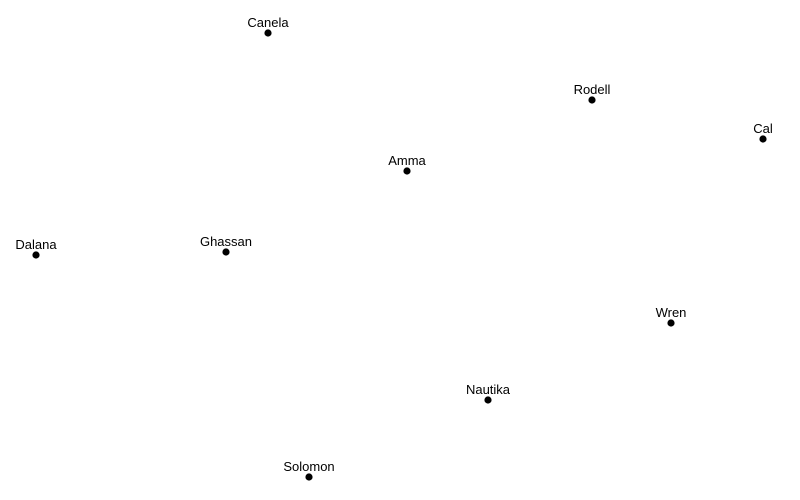  I want to click on node-canela: Canela, so click(268, 26).